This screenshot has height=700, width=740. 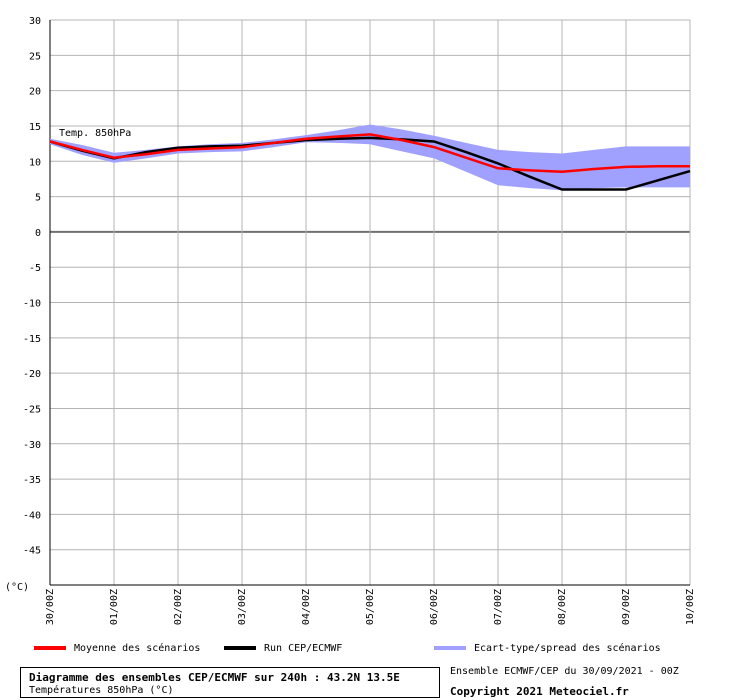 What do you see at coordinates (242, 607) in the screenshot?
I see `x-tick-label: 03/00Z` at bounding box center [242, 607].